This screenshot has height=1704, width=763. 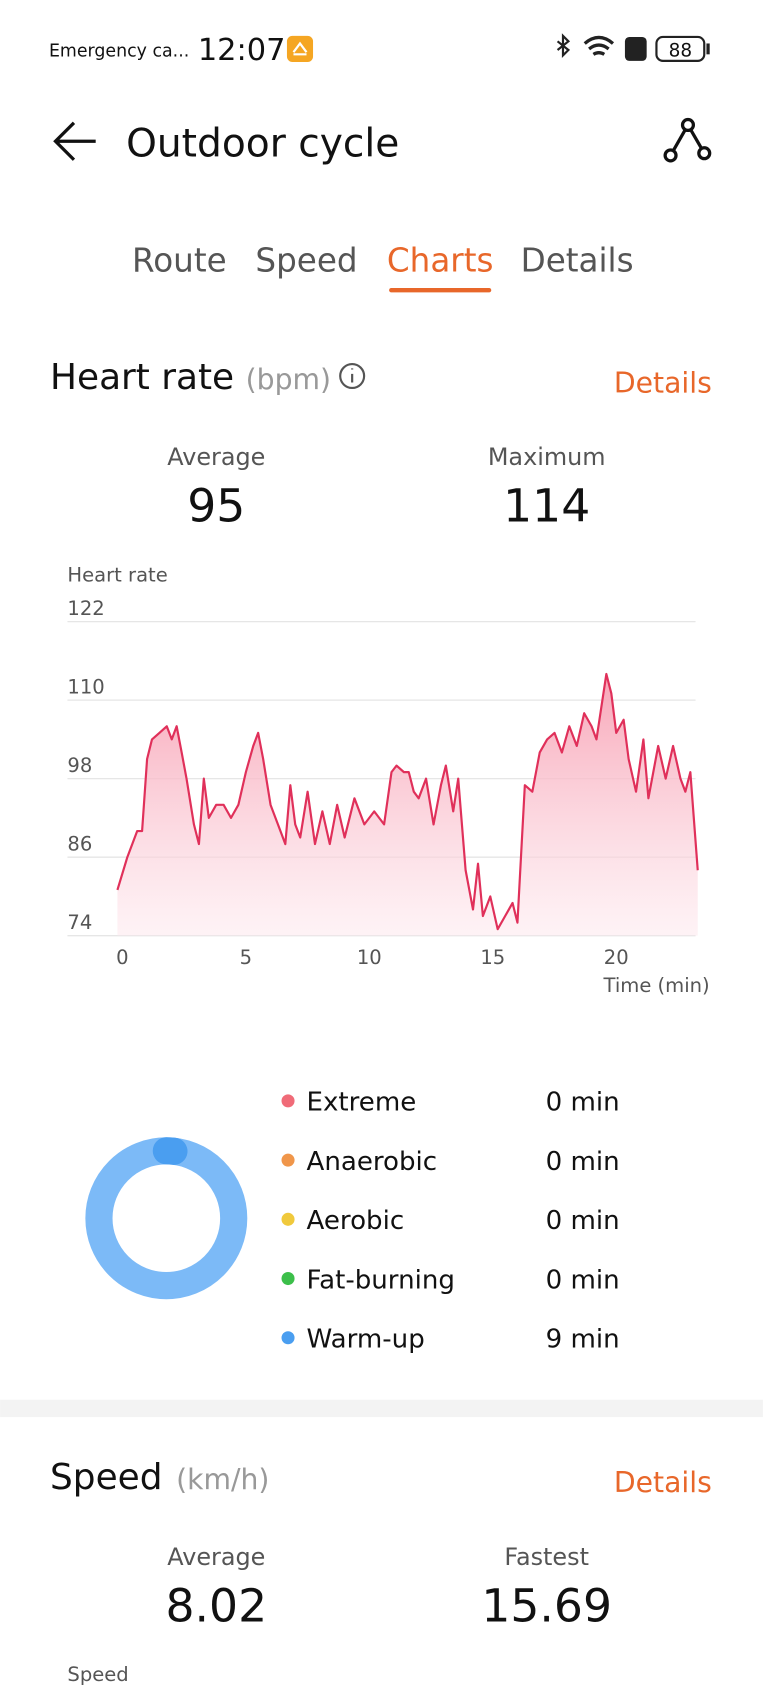 What do you see at coordinates (216, 506) in the screenshot?
I see `stat-value: 95` at bounding box center [216, 506].